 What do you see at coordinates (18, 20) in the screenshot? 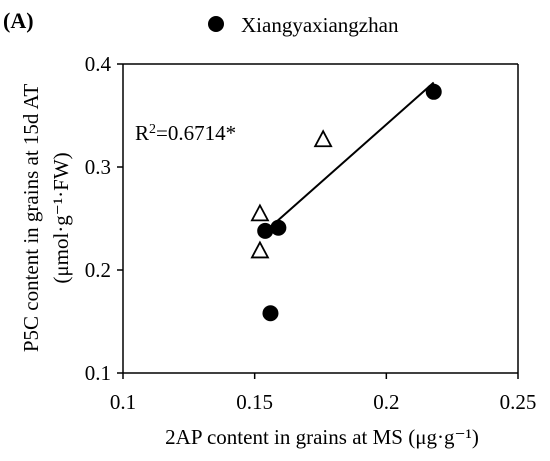
I see `panel-label: (A)` at bounding box center [18, 20].